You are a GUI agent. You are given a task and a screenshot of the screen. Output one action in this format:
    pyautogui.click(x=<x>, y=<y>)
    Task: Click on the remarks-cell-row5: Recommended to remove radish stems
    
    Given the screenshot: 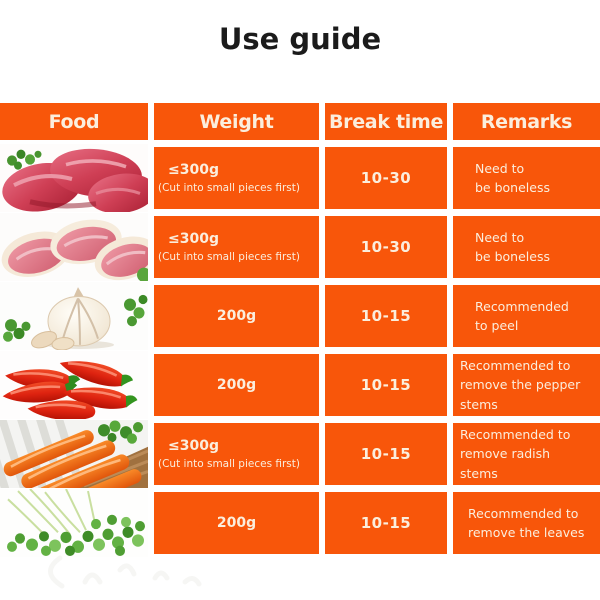 What is the action you would take?
    pyautogui.click(x=526, y=454)
    